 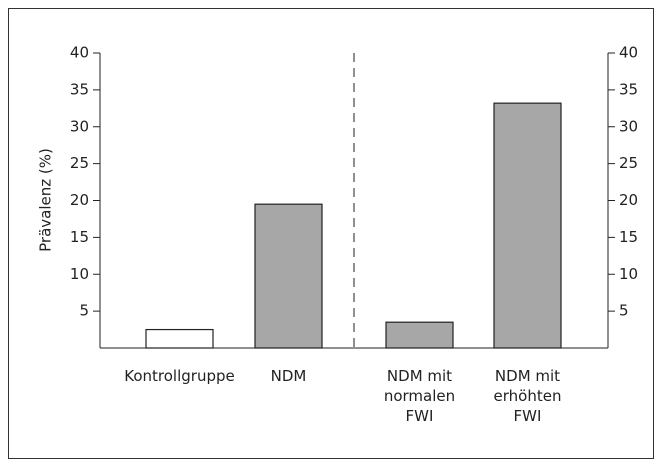 What do you see at coordinates (628, 274) in the screenshot?
I see `y2-tick-label: 10` at bounding box center [628, 274].